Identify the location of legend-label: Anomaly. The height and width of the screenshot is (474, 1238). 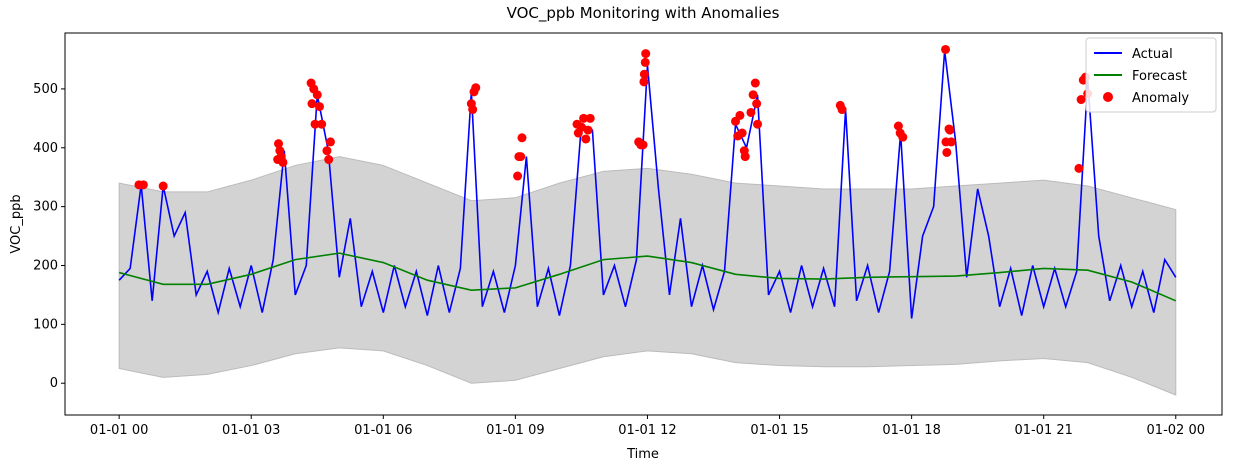
(1160, 98).